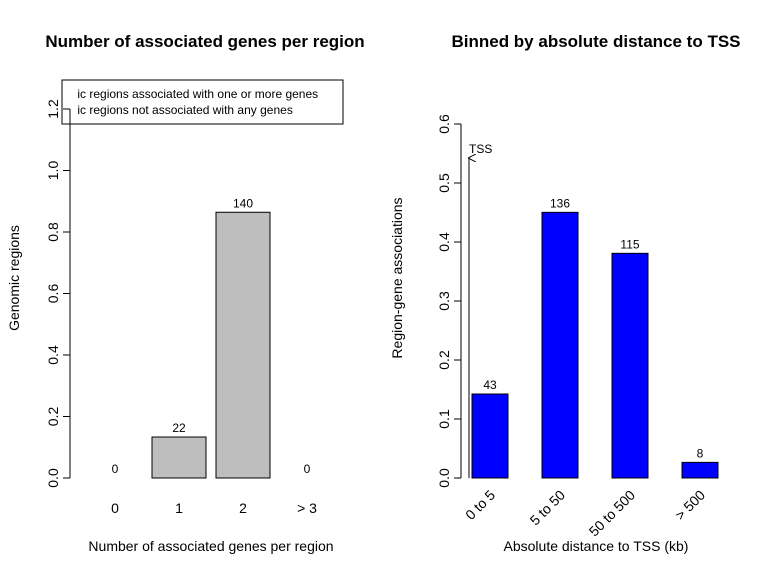 This screenshot has height=576, width=768. What do you see at coordinates (202, 102) in the screenshot?
I see `legend-box` at bounding box center [202, 102].